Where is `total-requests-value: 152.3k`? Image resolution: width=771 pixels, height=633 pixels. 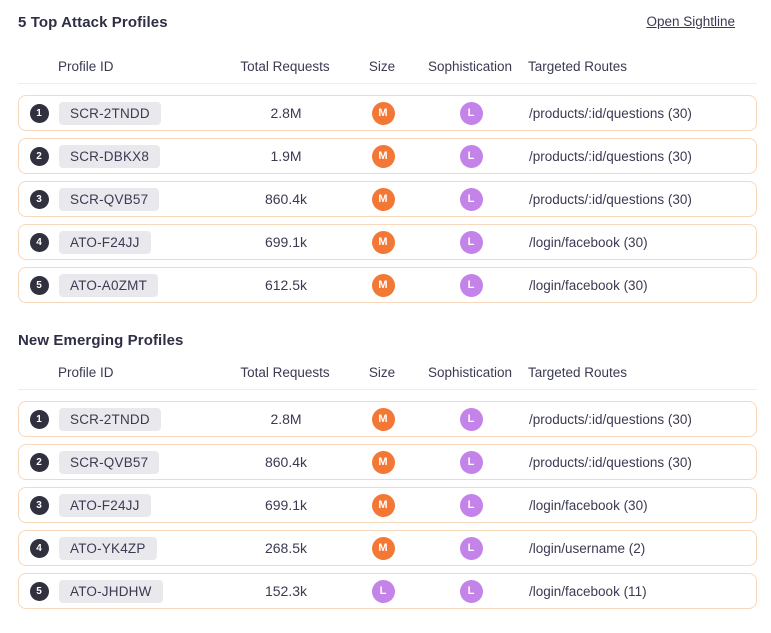
total-requests-value: 152.3k is located at coordinates (286, 591).